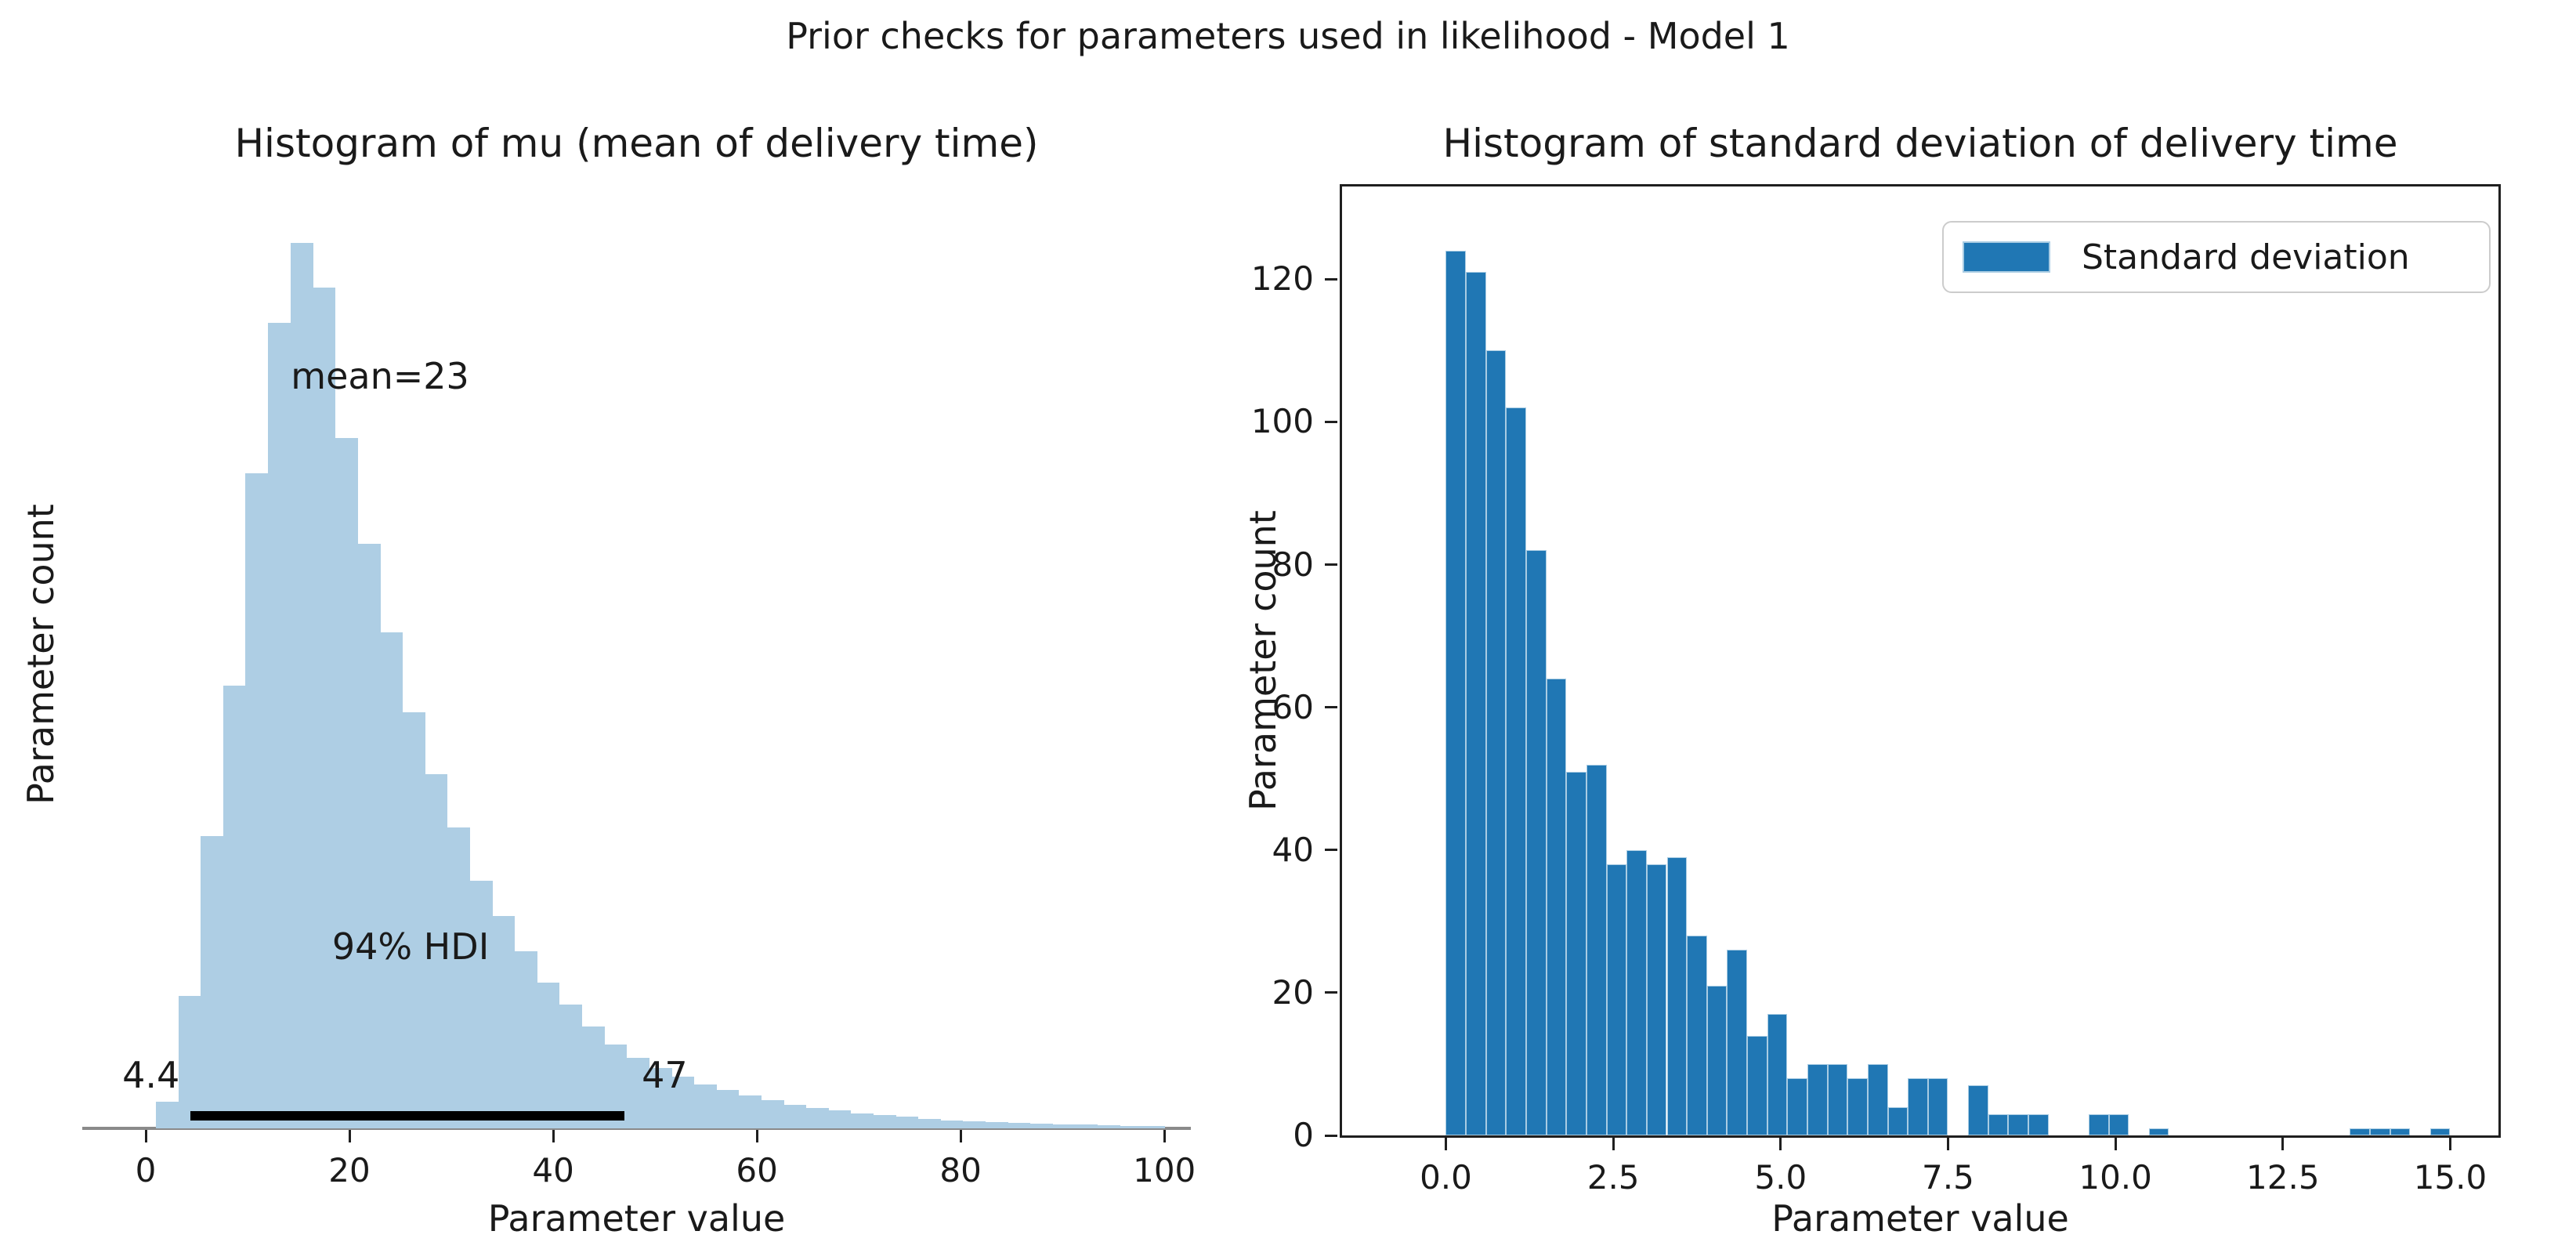 The height and width of the screenshot is (1260, 2576). What do you see at coordinates (146, 1170) in the screenshot?
I see `x-axis-tick-label: 0` at bounding box center [146, 1170].